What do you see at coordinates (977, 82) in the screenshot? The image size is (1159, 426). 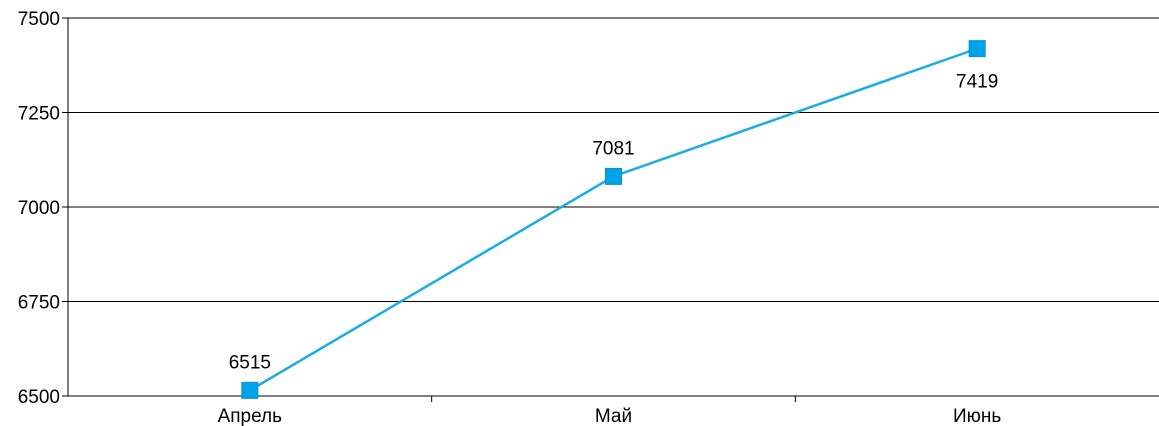 I see `data-label: 7419` at bounding box center [977, 82].